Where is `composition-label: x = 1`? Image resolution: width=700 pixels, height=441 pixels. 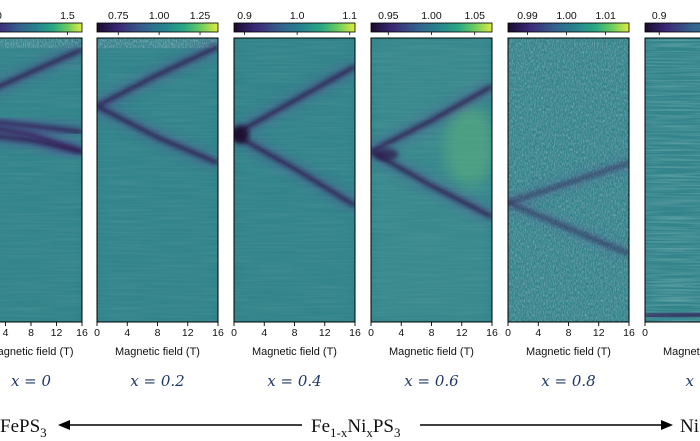 composition-label: x = 1 is located at coordinates (692, 381).